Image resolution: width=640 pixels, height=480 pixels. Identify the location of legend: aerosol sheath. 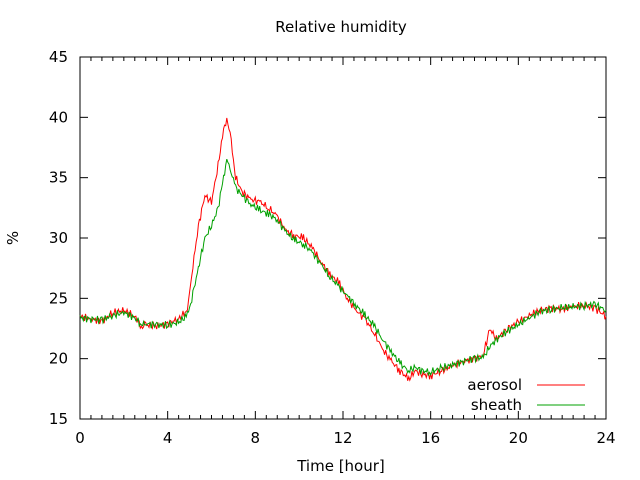
(526, 395).